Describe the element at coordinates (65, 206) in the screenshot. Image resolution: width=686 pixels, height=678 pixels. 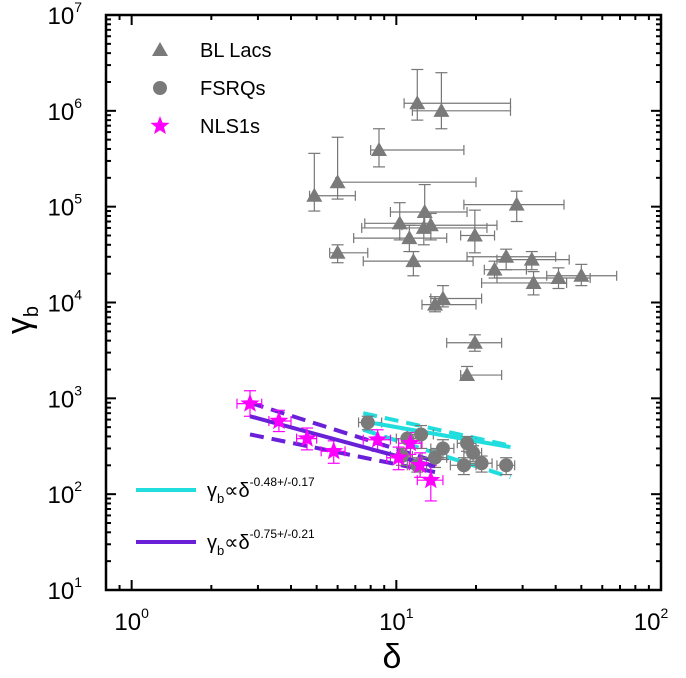
I see `y-tick-label: 10⁵` at that location.